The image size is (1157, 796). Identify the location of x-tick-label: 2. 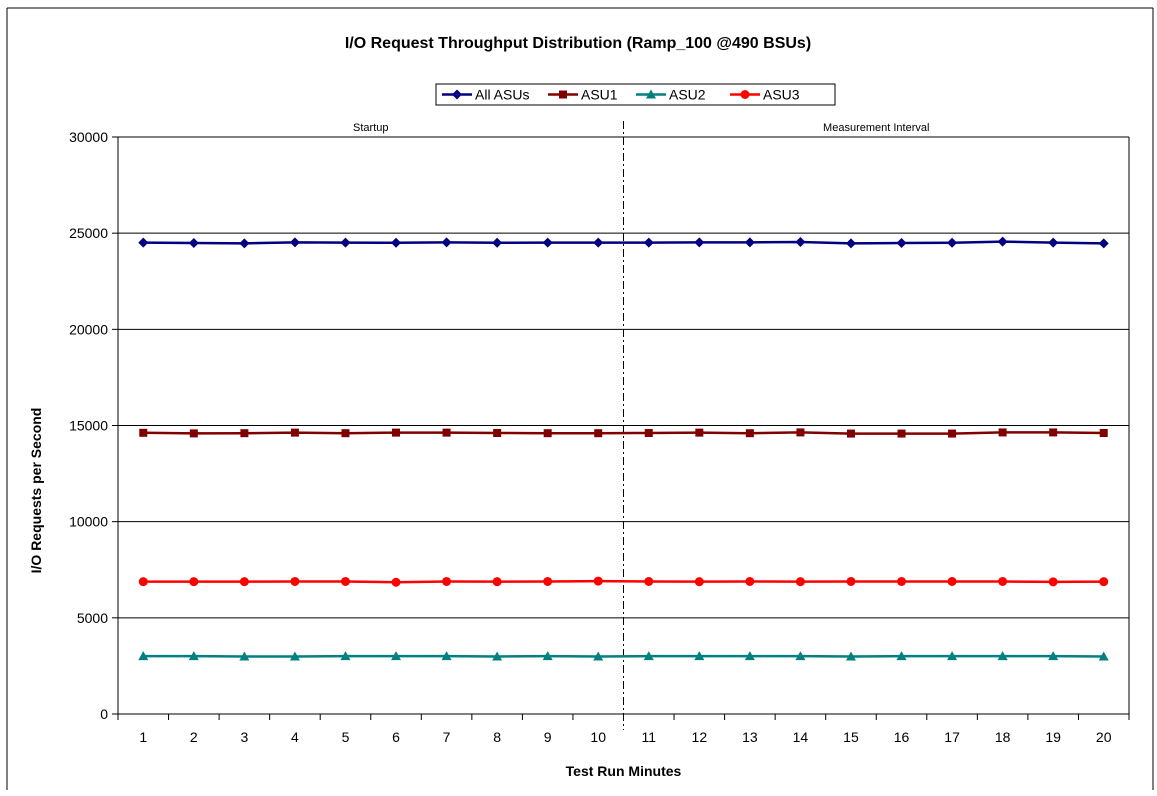
(194, 737).